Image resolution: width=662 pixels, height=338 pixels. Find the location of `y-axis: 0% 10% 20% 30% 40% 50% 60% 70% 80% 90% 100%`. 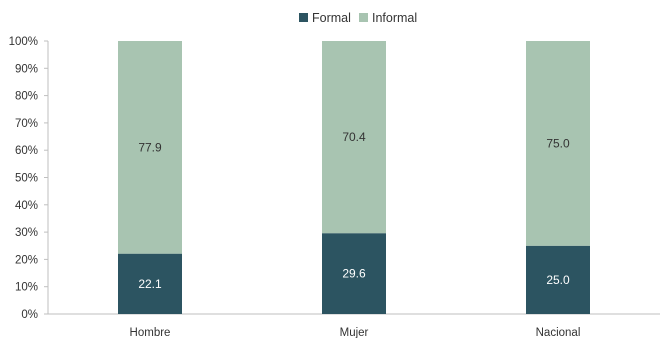

y-axis: 0% 10% 20% 30% 40% 50% 60% 70% 80% 90% 100% is located at coordinates (29, 178).